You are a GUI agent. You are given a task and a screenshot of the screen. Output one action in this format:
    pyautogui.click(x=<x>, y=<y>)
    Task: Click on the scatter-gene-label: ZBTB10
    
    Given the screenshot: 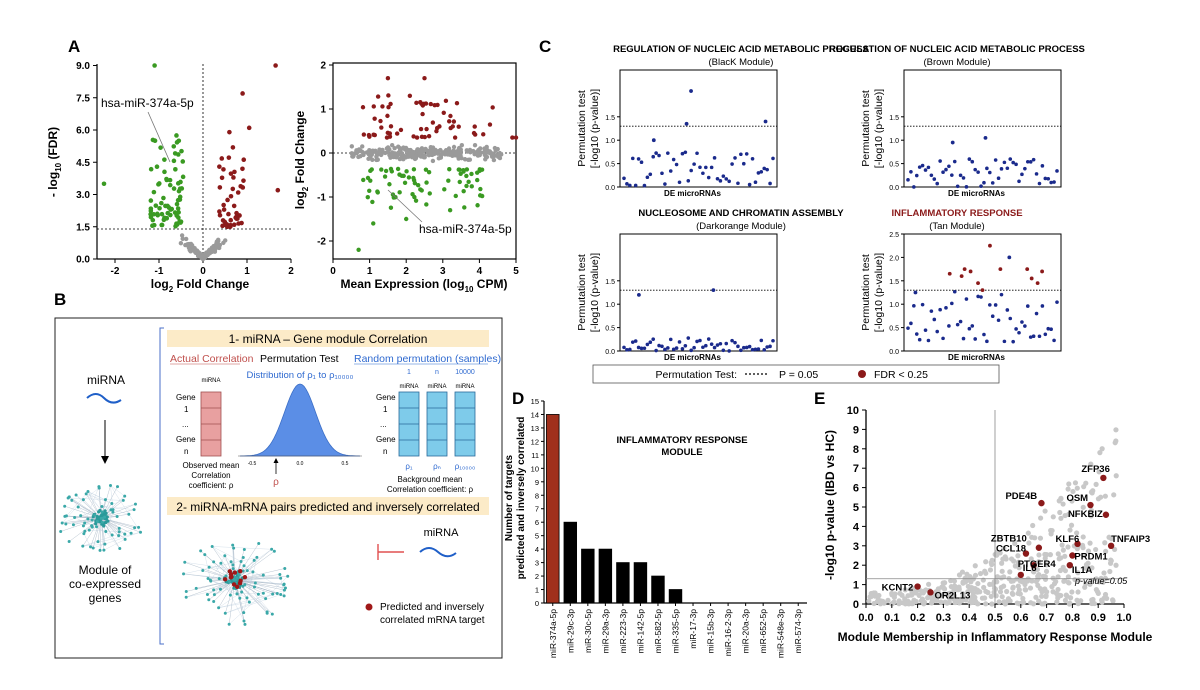 What is the action you would take?
    pyautogui.click(x=1009, y=539)
    